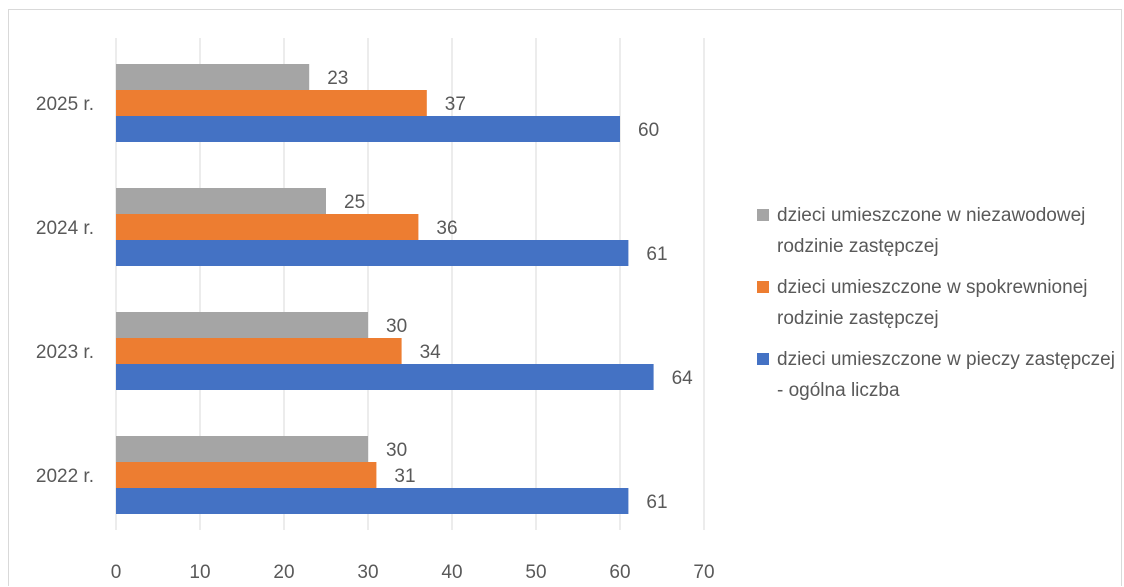 This screenshot has height=587, width=1124. What do you see at coordinates (116, 572) in the screenshot?
I see `x-tick-label: 0` at bounding box center [116, 572].